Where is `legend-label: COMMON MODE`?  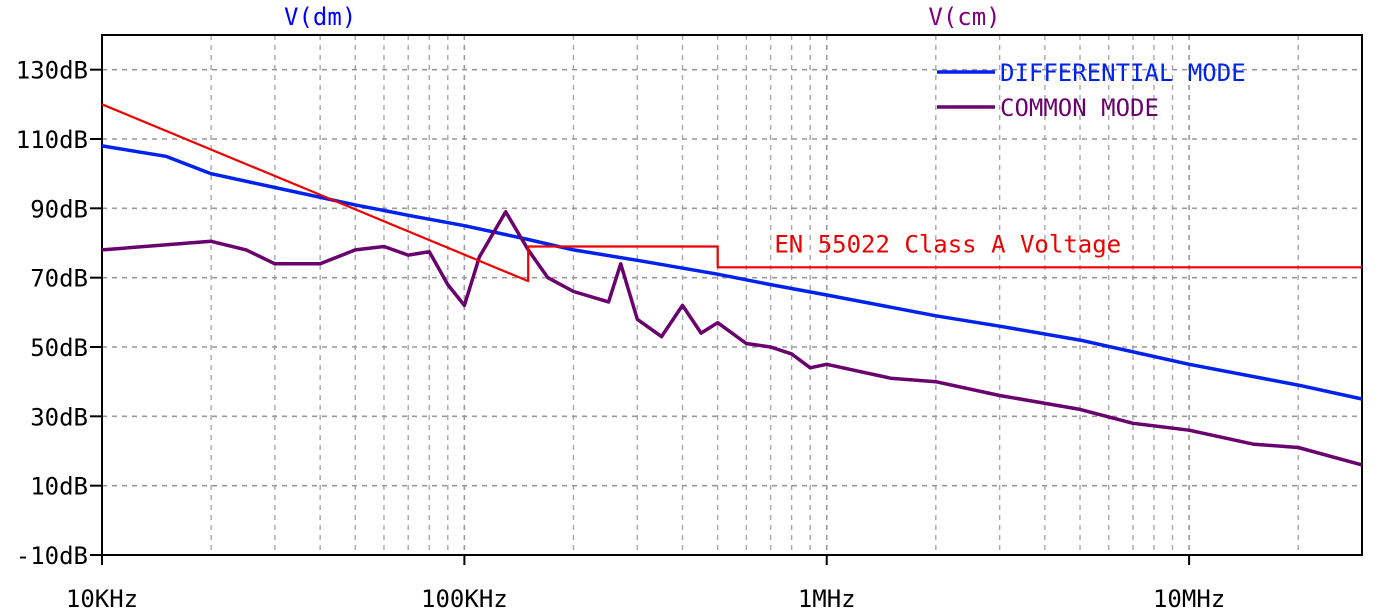 legend-label: COMMON MODE is located at coordinates (1079, 108).